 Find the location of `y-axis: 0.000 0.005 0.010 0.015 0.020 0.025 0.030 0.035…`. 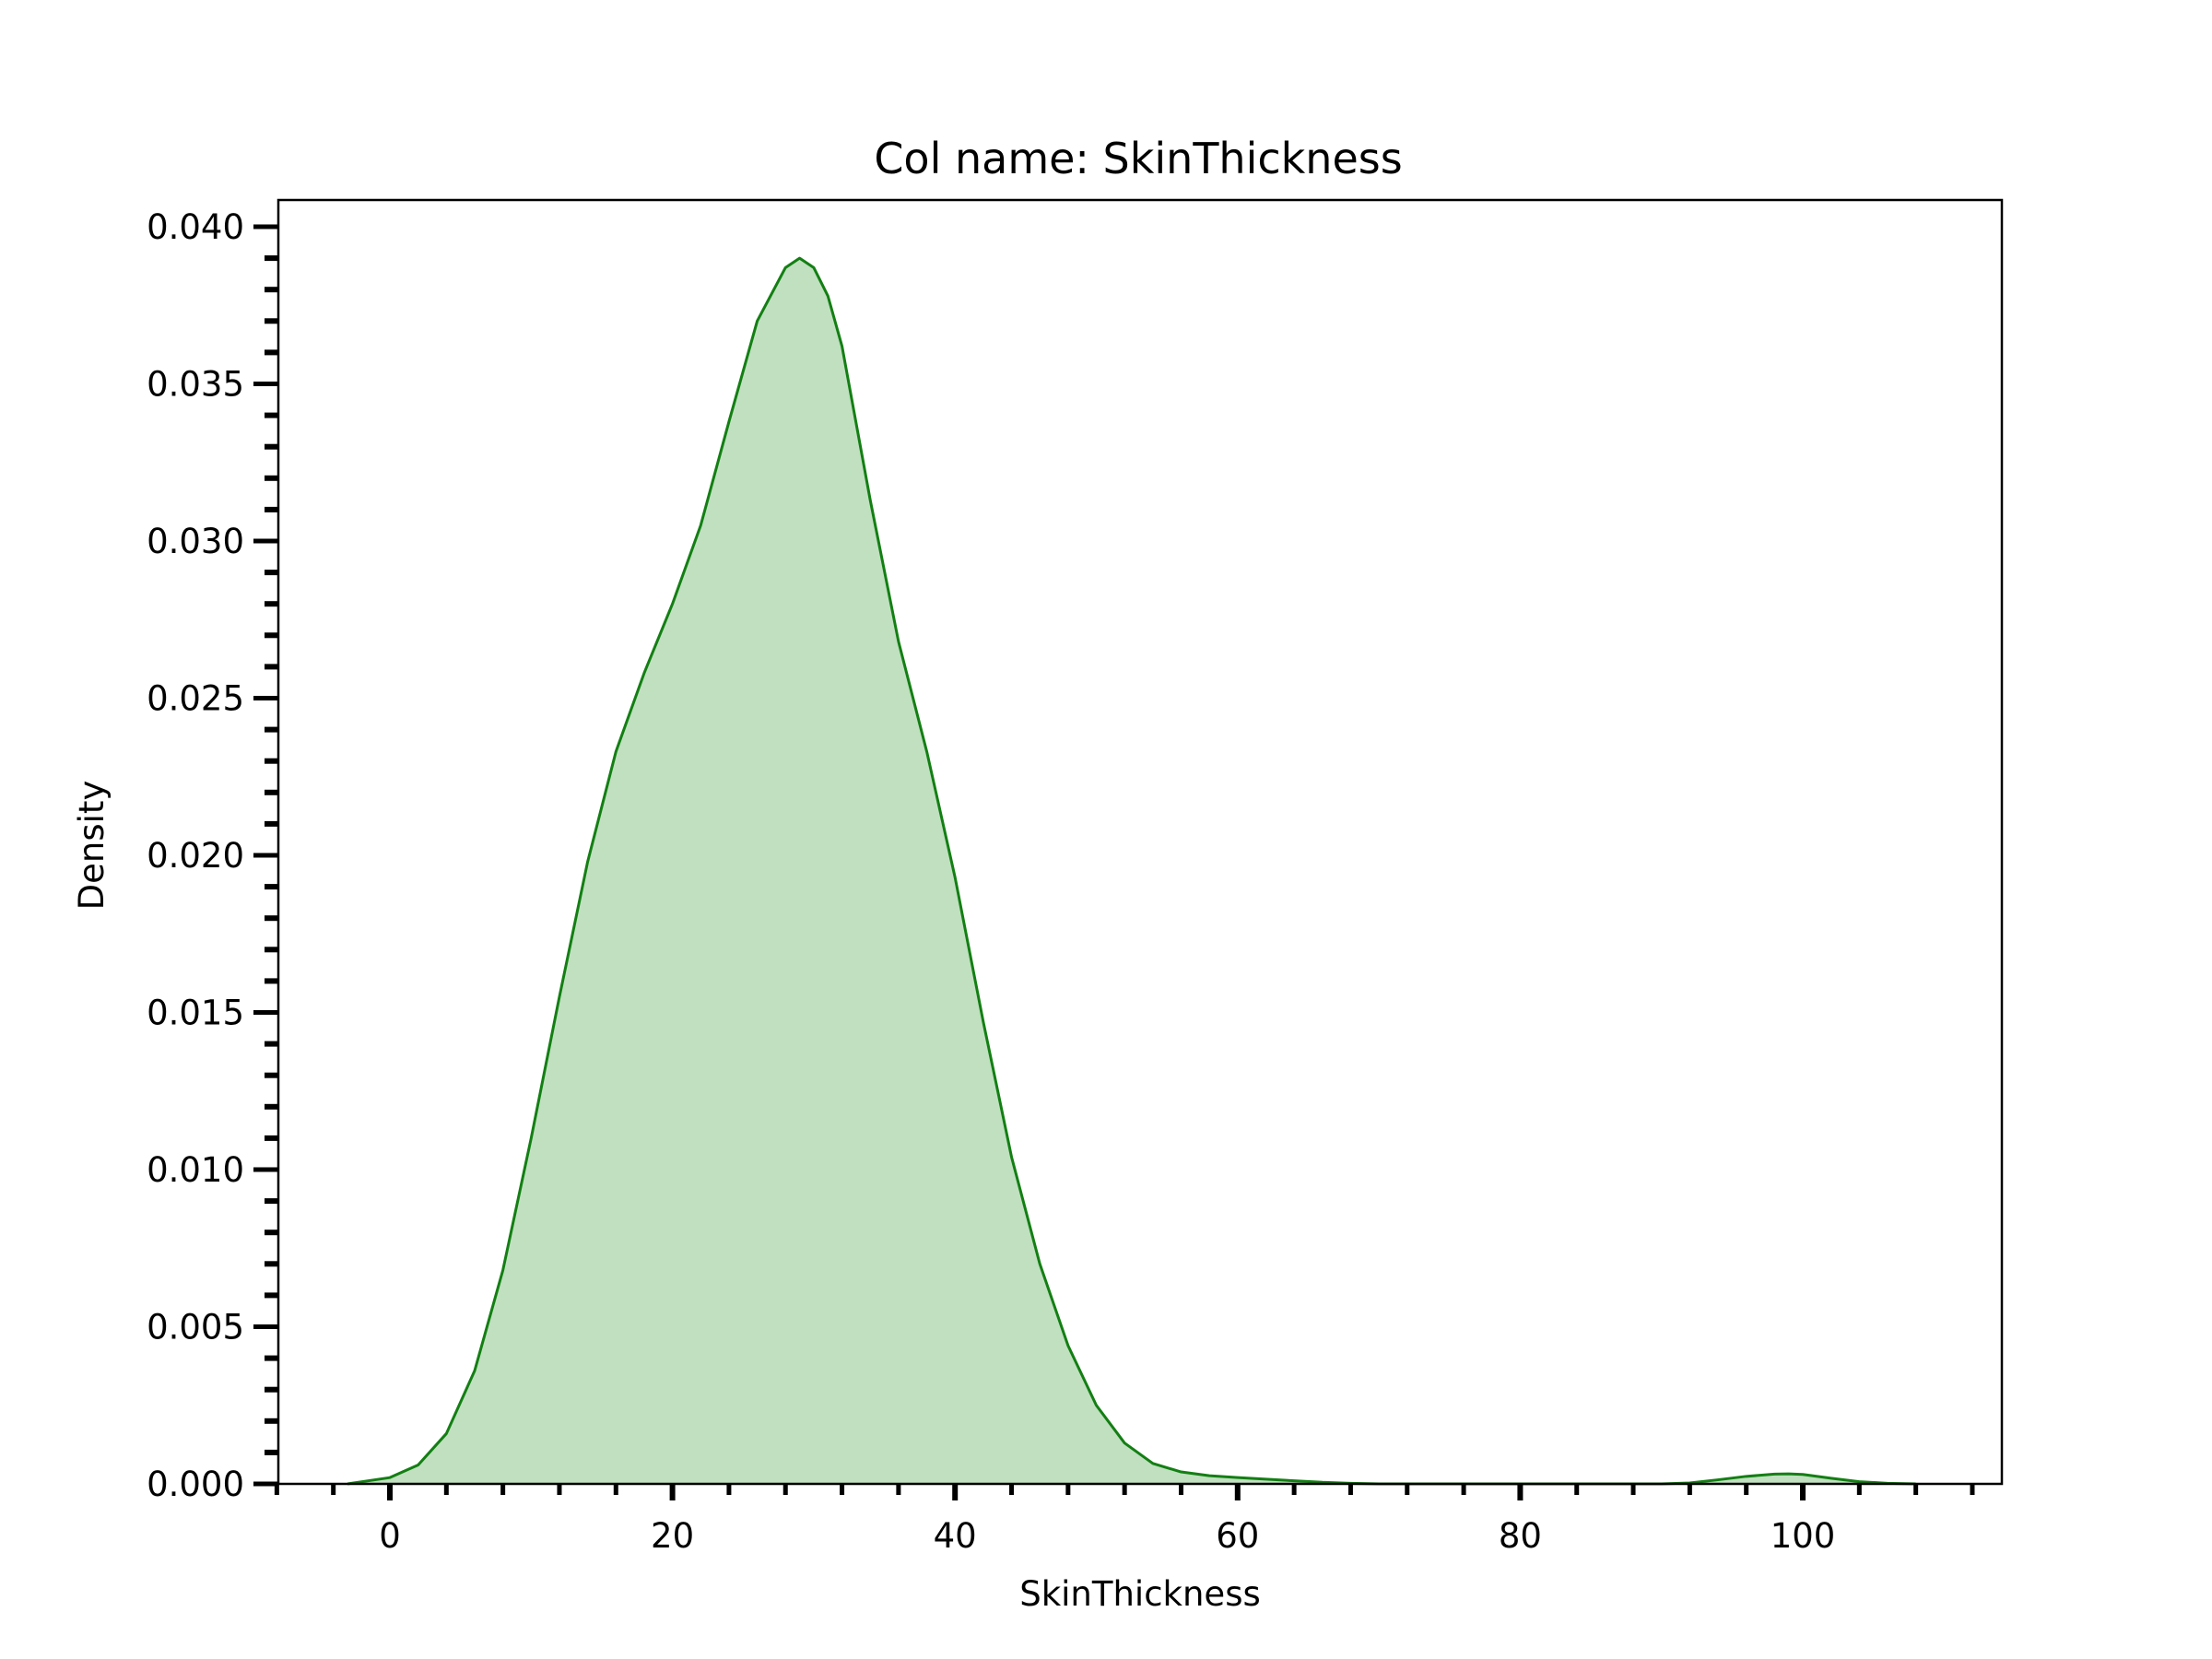

y-axis: 0.000 0.005 0.010 0.015 0.020 0.025 0.030 0.035… is located at coordinates (212, 855).